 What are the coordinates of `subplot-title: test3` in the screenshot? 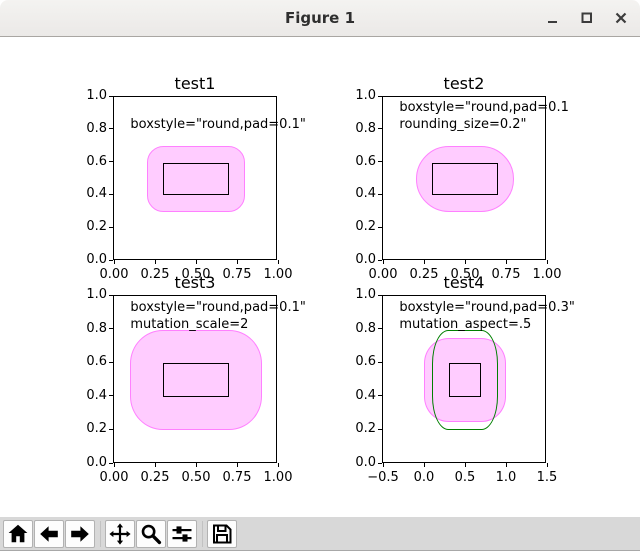 It's located at (195, 282).